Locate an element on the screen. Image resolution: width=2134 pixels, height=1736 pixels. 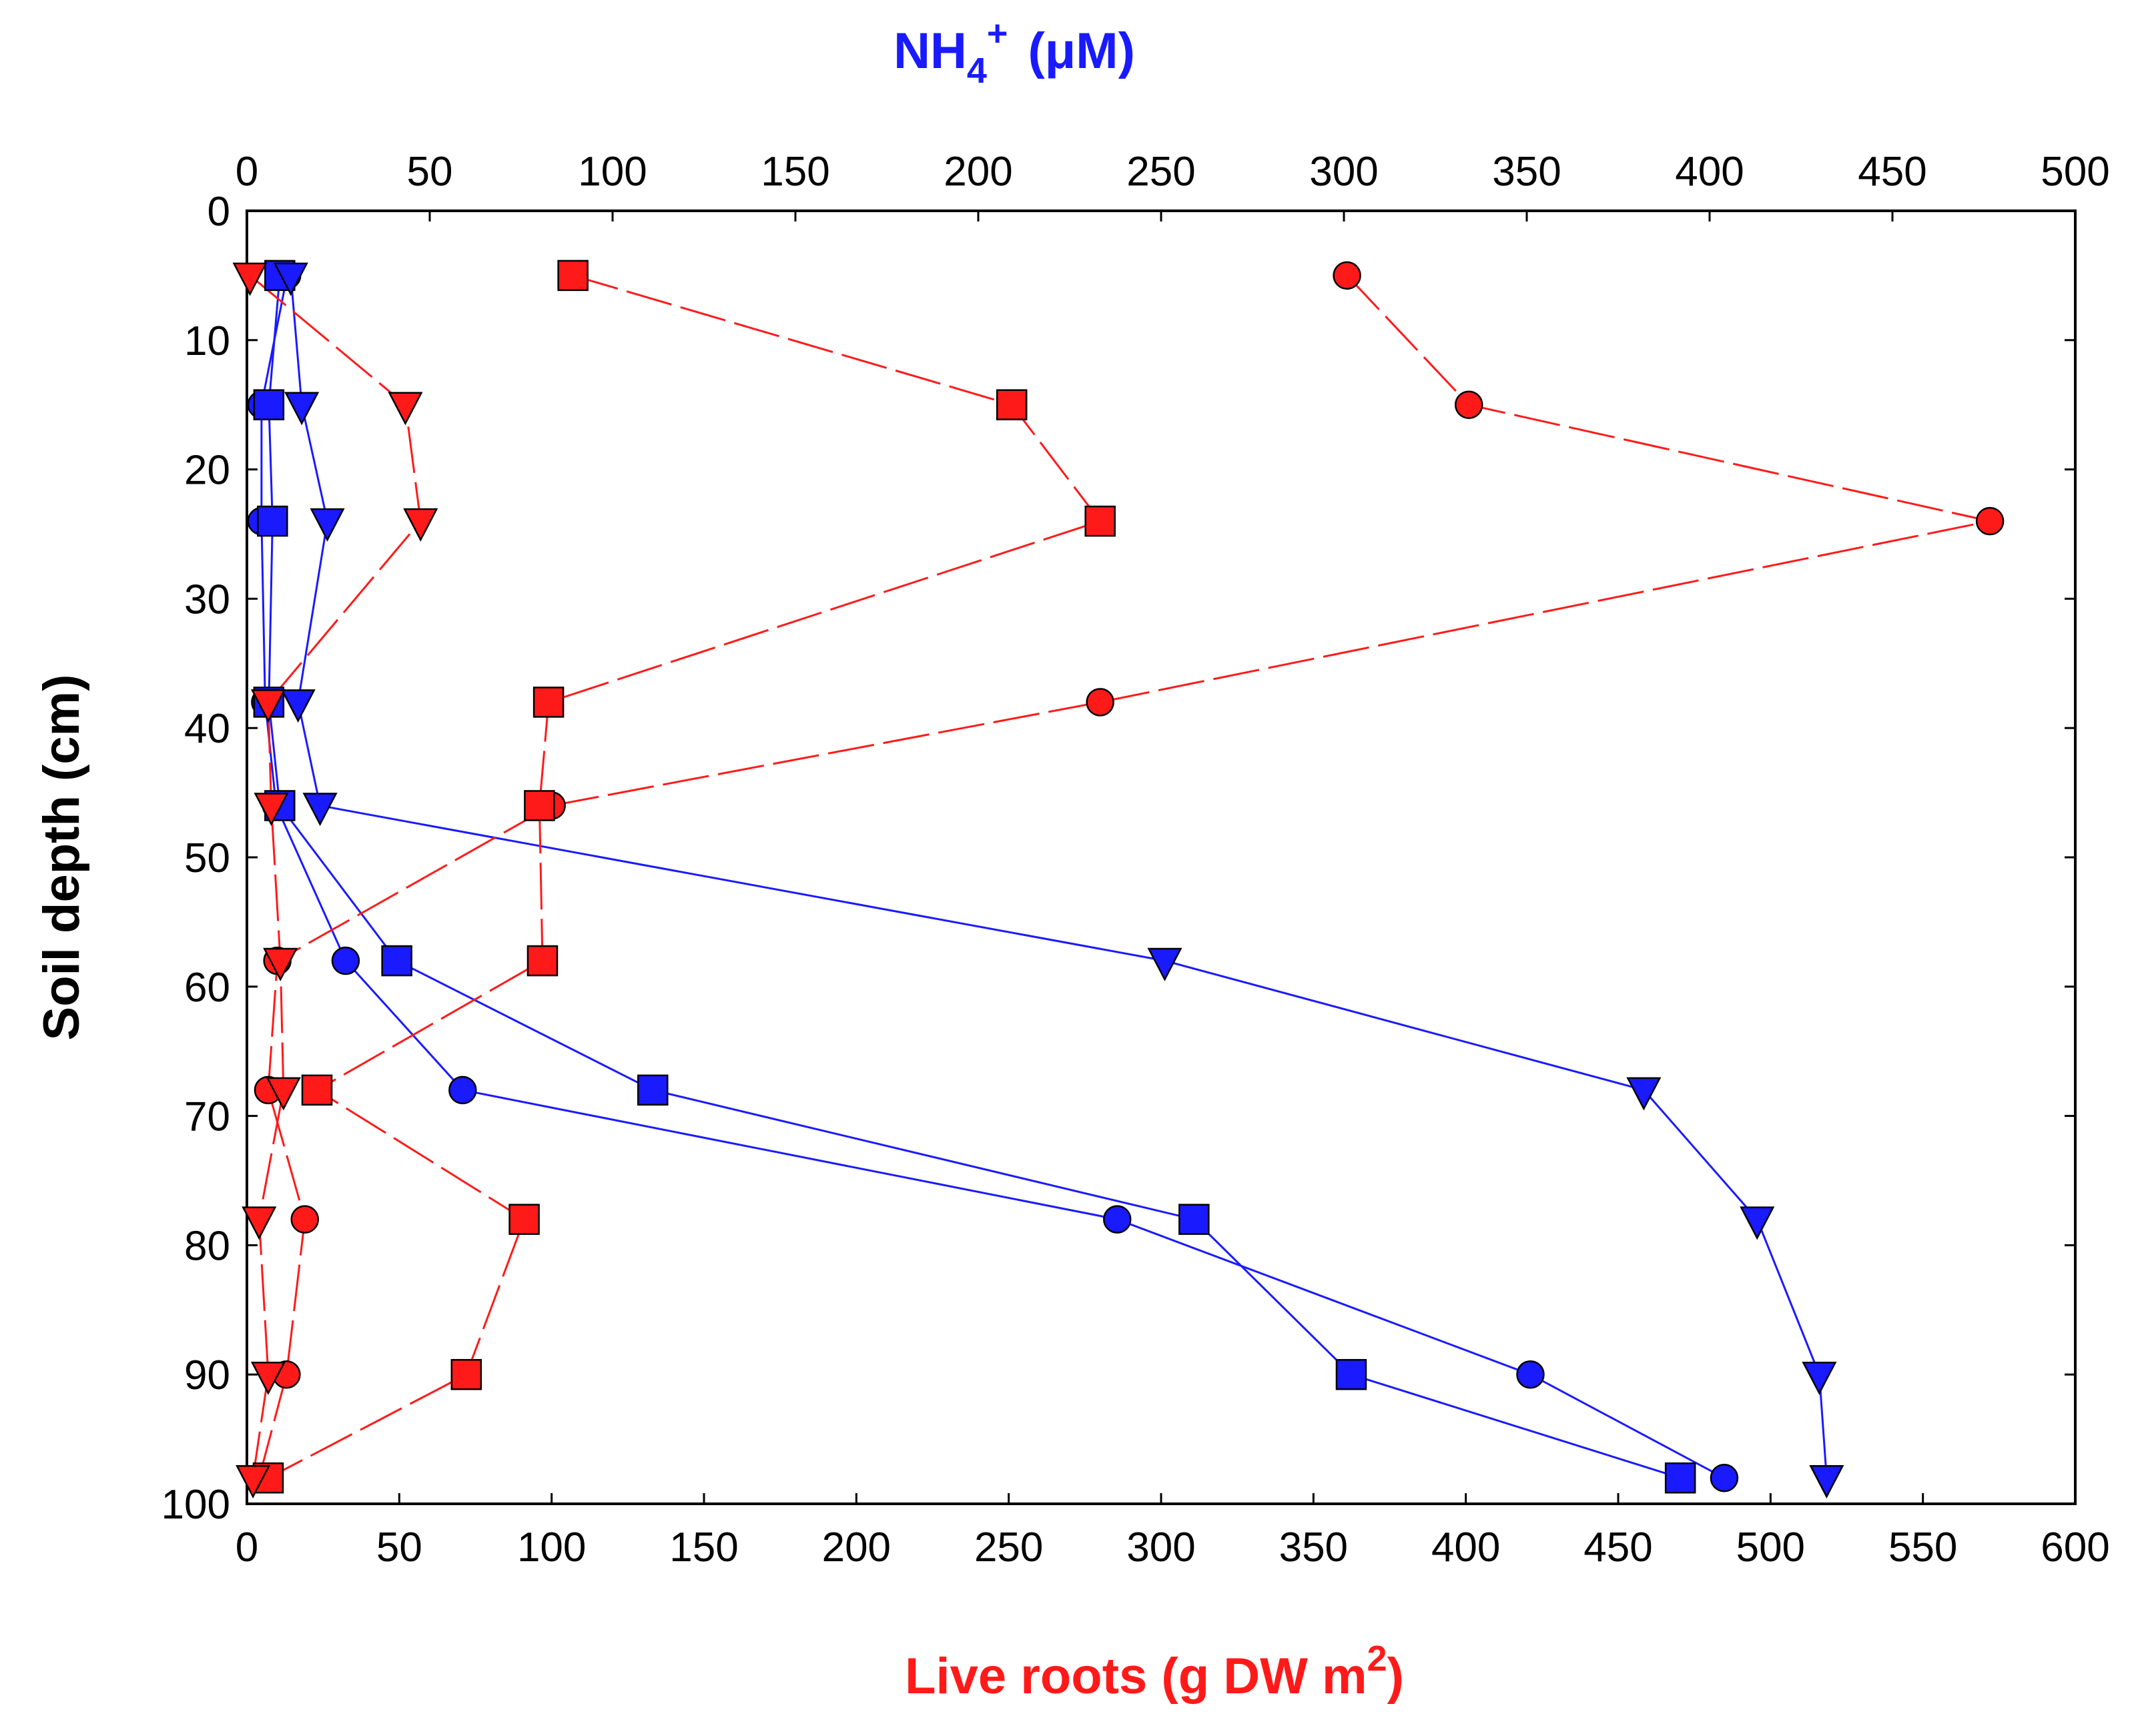
bottom-axis-tick-label: 300 is located at coordinates (1160, 1548).